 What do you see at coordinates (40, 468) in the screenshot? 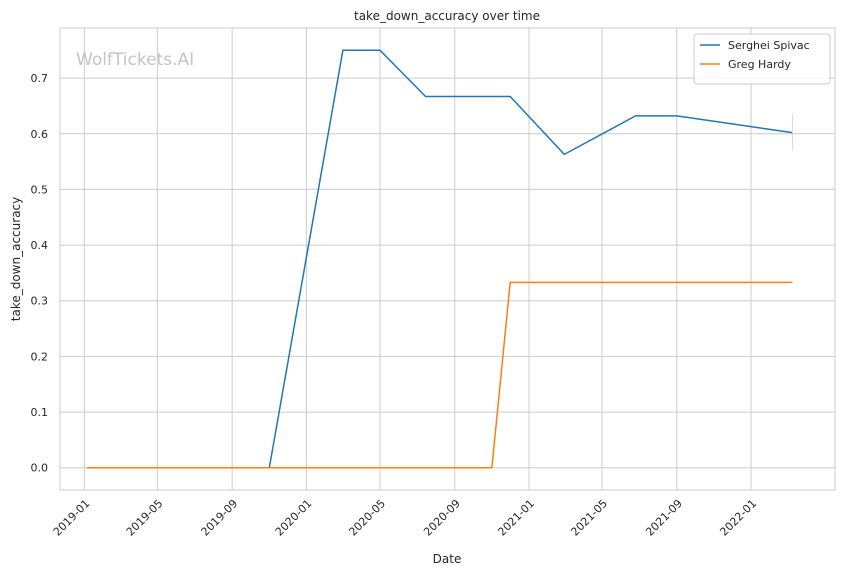
I see `y-tick-label: 0.0` at bounding box center [40, 468].